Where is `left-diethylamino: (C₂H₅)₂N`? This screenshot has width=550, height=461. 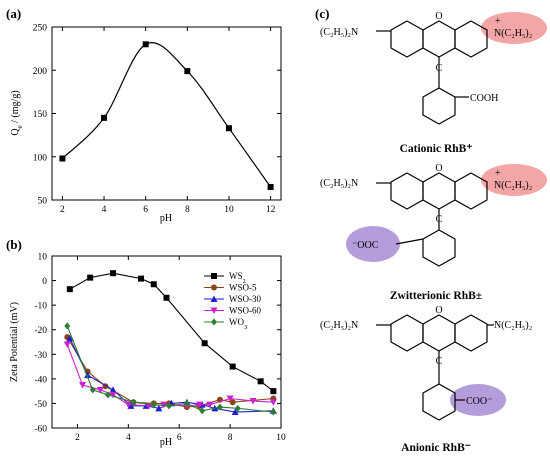
left-diethylamino: (C₂H₅)₂N is located at coordinates (339, 32).